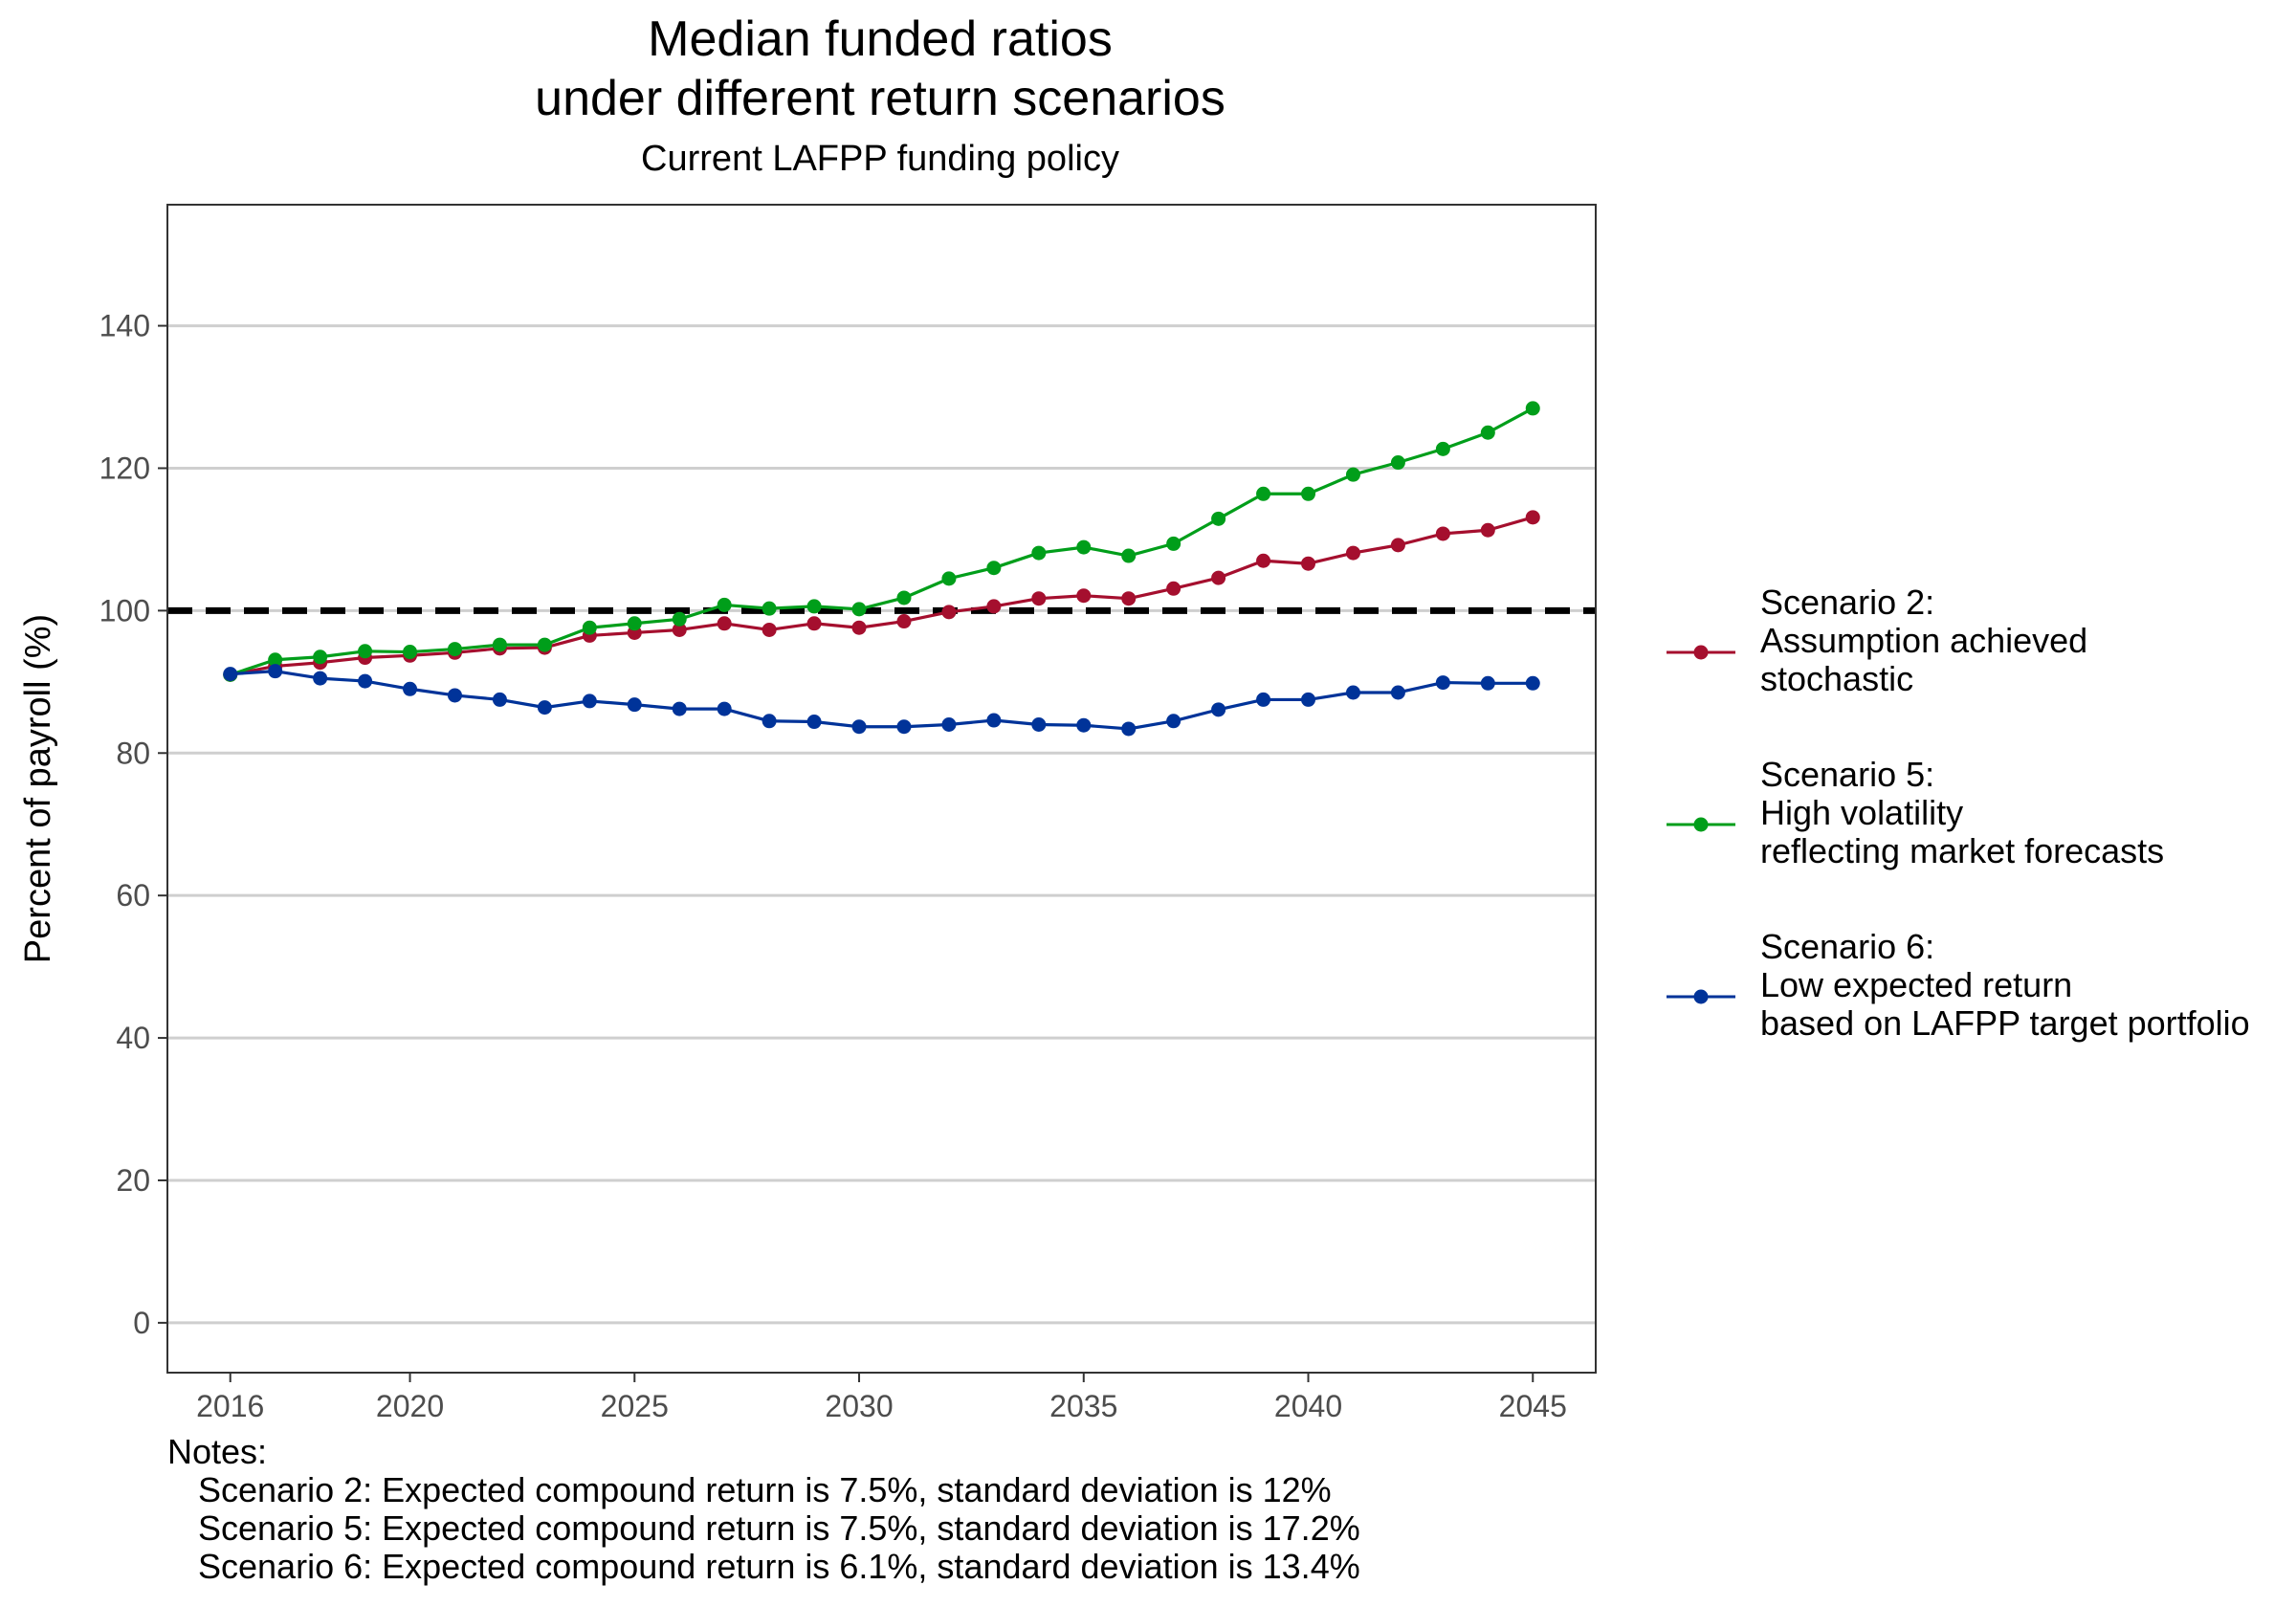  I want to click on series-line, so click(882, 700).